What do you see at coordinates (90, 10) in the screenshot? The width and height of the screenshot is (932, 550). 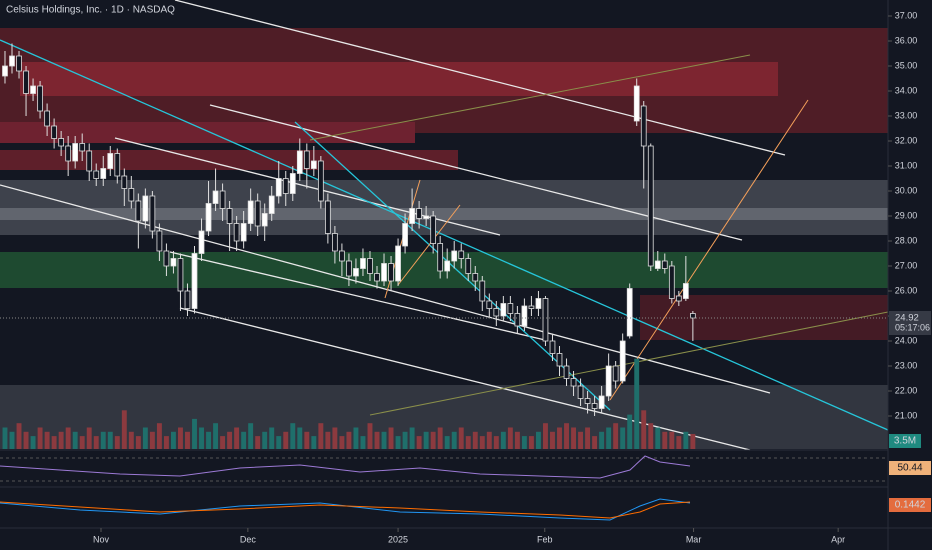 I see `symbol-title: Celsius Holdings, Inc. · 1D · NASDAQ` at bounding box center [90, 10].